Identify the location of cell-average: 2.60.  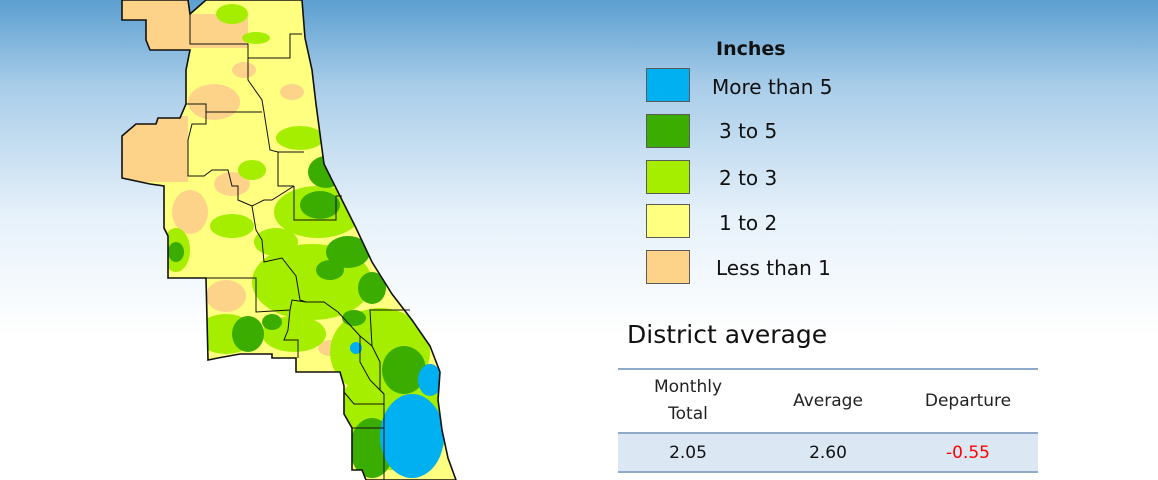
(828, 452).